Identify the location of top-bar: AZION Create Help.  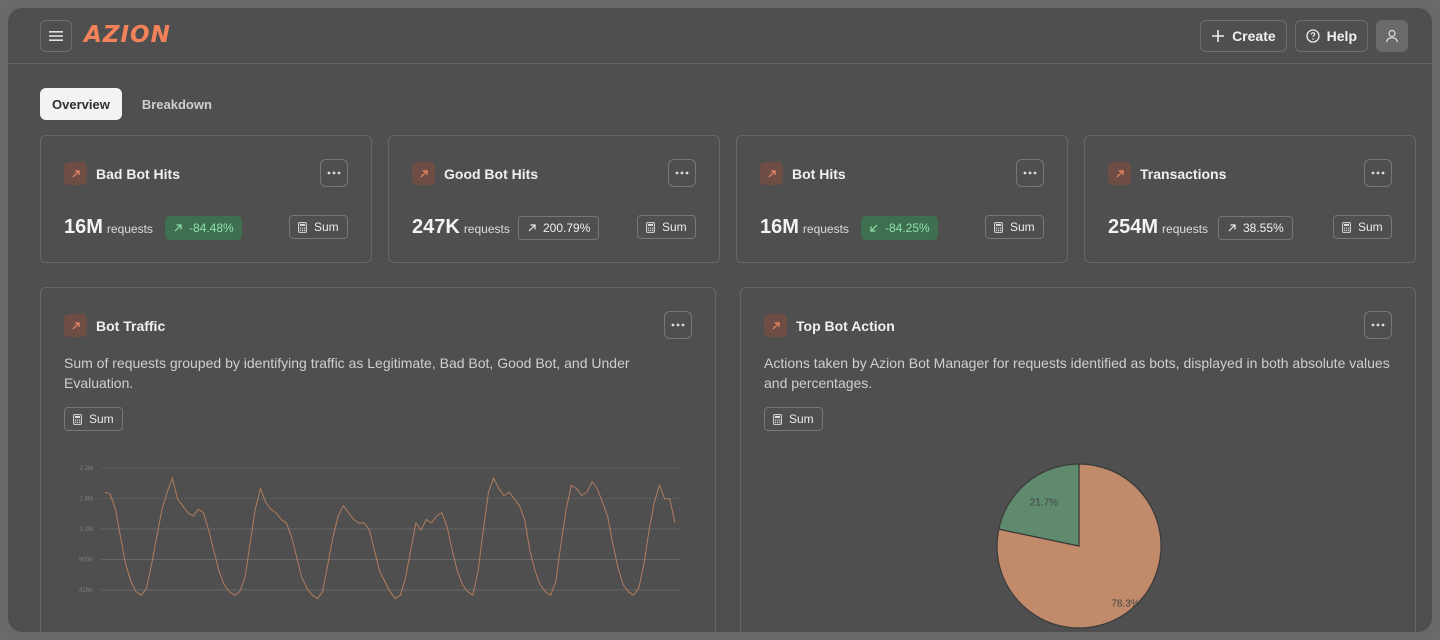
(720, 36).